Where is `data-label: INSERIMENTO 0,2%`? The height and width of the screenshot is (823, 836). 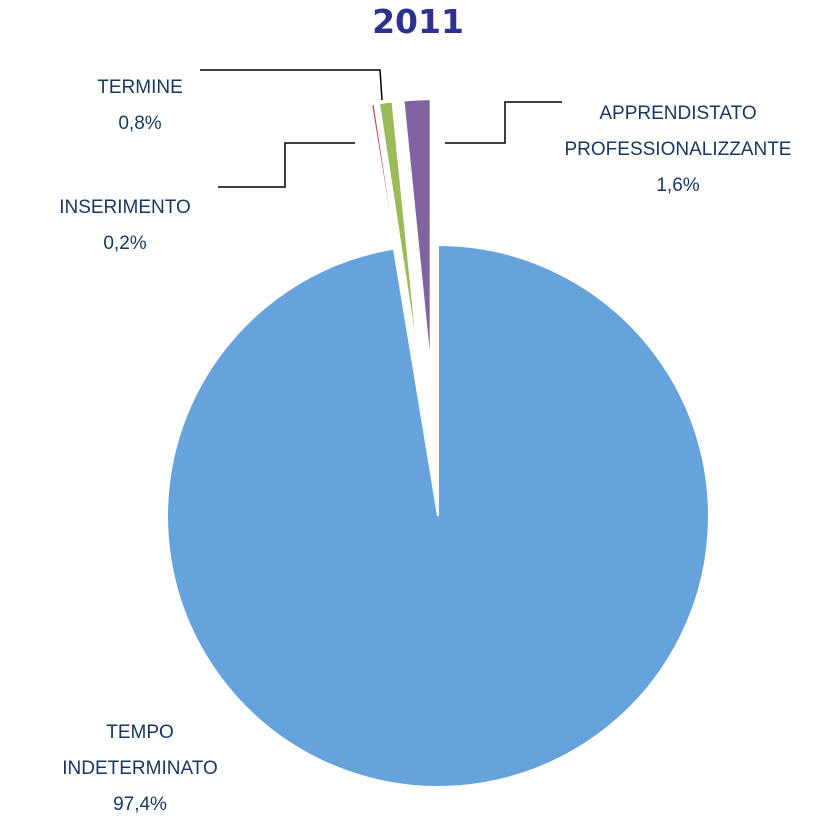
data-label: INSERIMENTO 0,2% is located at coordinates (125, 226).